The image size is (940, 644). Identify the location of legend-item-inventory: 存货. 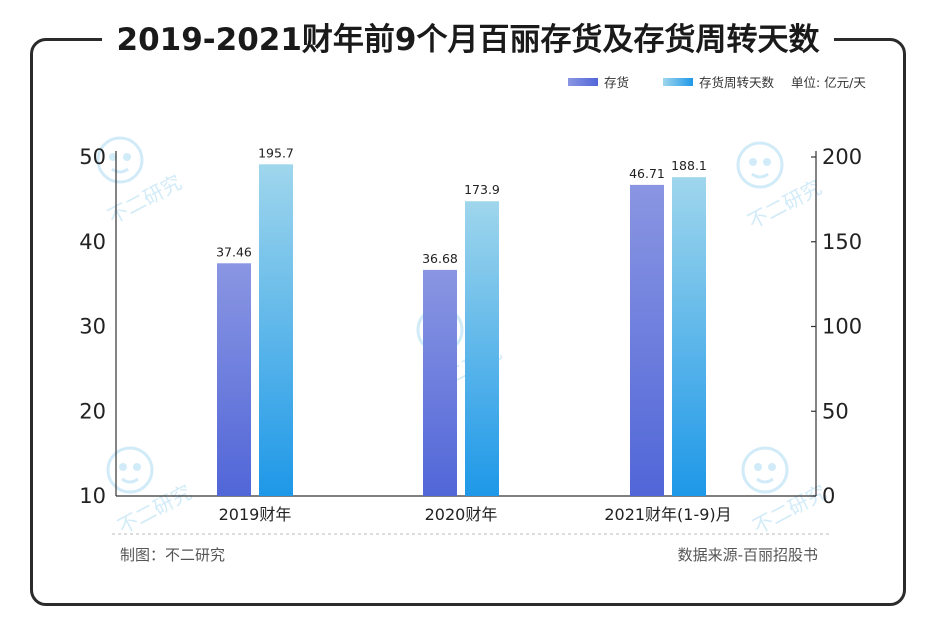
(599, 81).